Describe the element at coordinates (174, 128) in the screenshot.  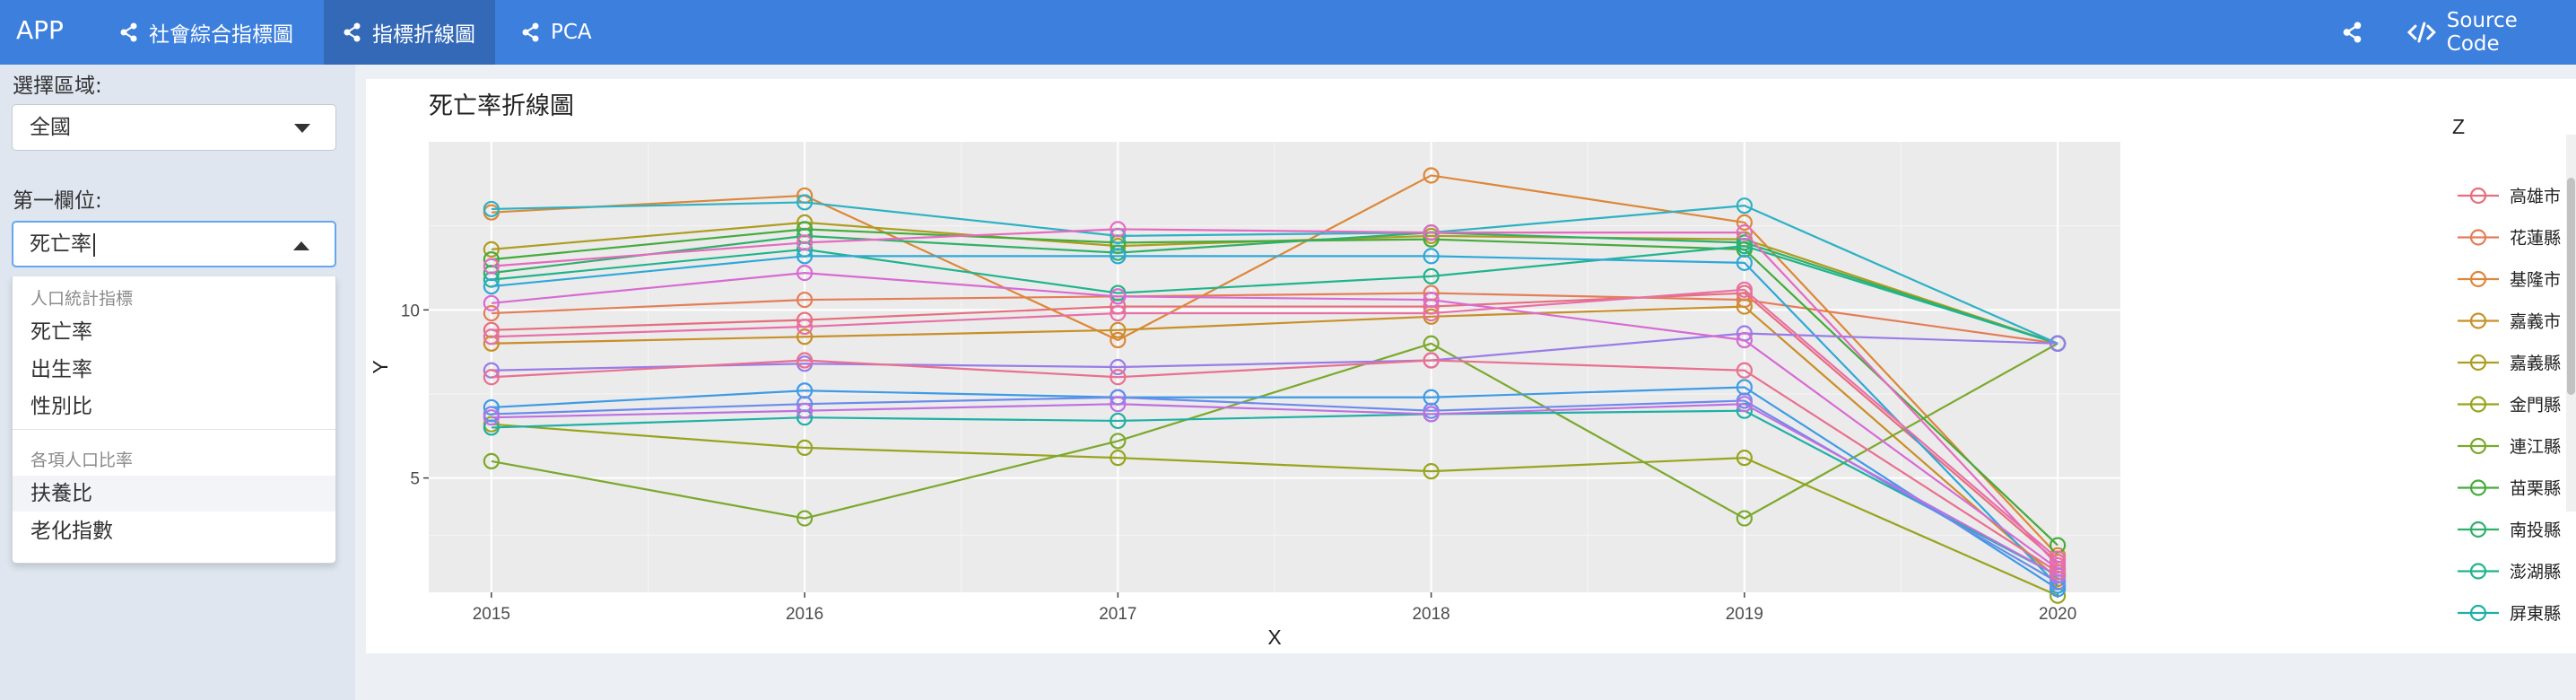
I see `region-select: 全國` at that location.